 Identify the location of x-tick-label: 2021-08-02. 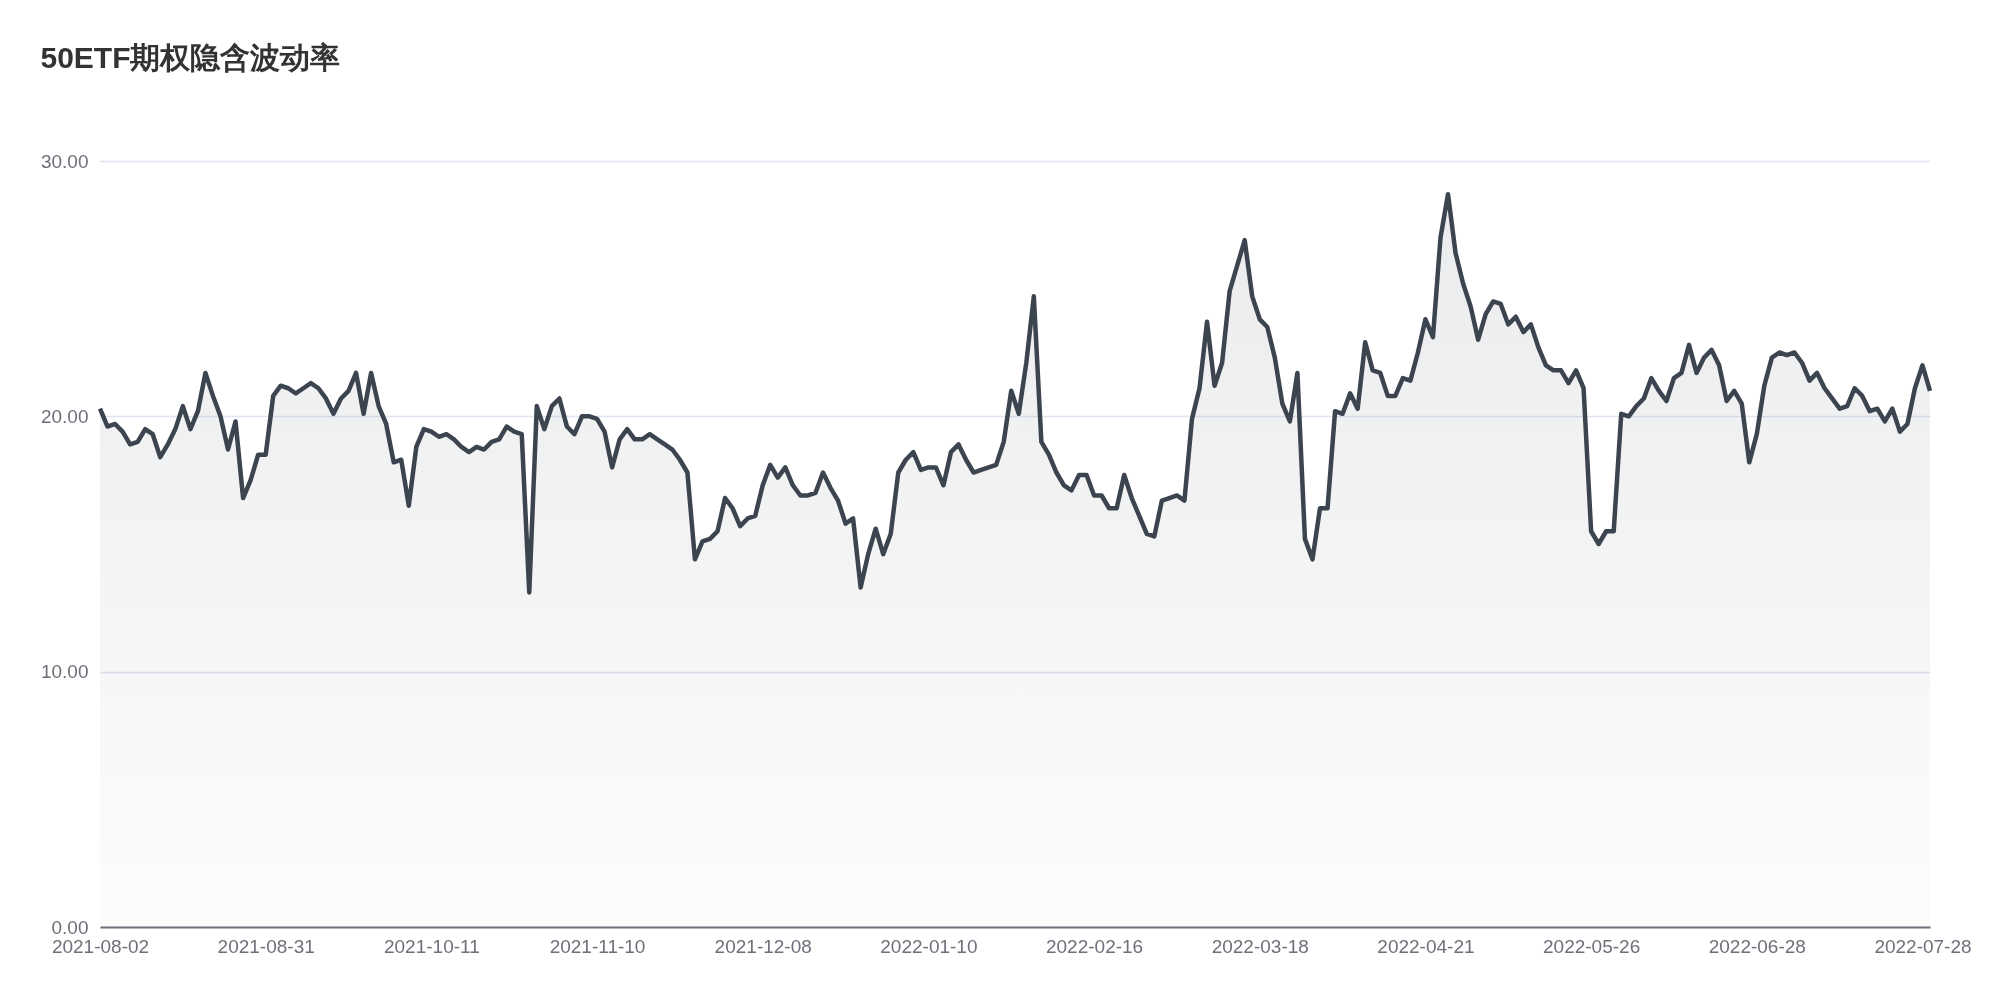
(100, 946).